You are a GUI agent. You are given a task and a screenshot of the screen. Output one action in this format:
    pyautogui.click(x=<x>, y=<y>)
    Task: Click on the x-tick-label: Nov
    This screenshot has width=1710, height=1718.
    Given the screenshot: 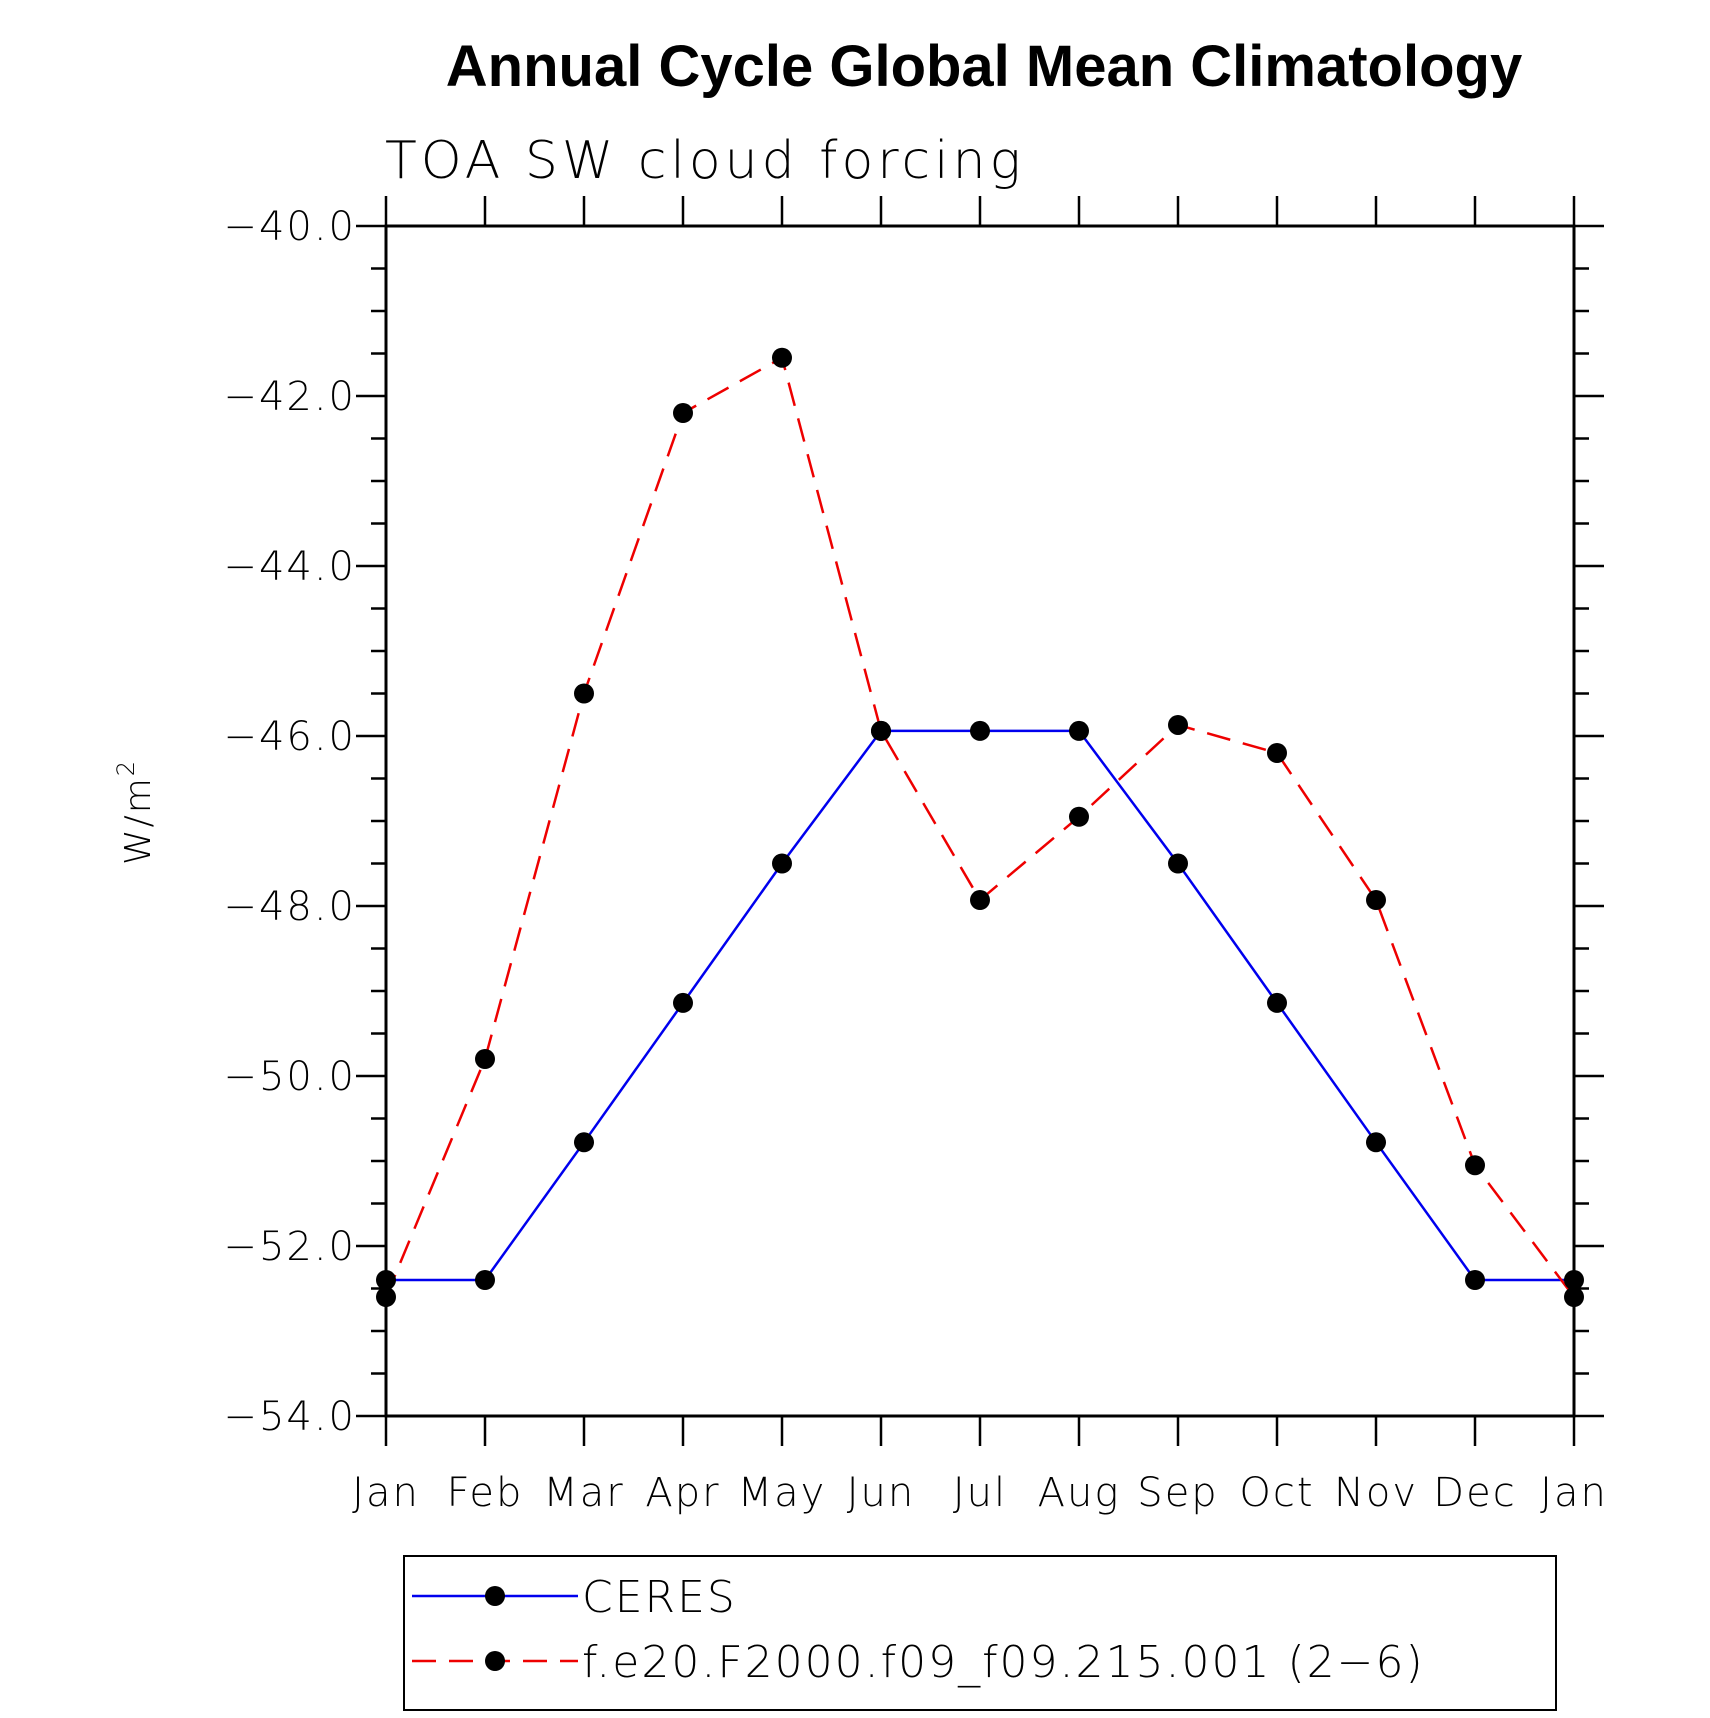 What is the action you would take?
    pyautogui.click(x=1376, y=1493)
    